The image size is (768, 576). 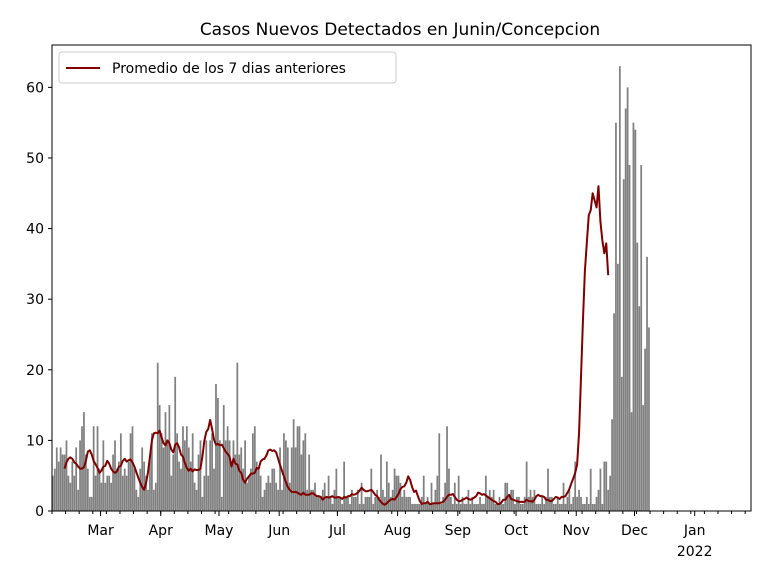 What do you see at coordinates (397, 531) in the screenshot?
I see `x-tick-label: Aug` at bounding box center [397, 531].